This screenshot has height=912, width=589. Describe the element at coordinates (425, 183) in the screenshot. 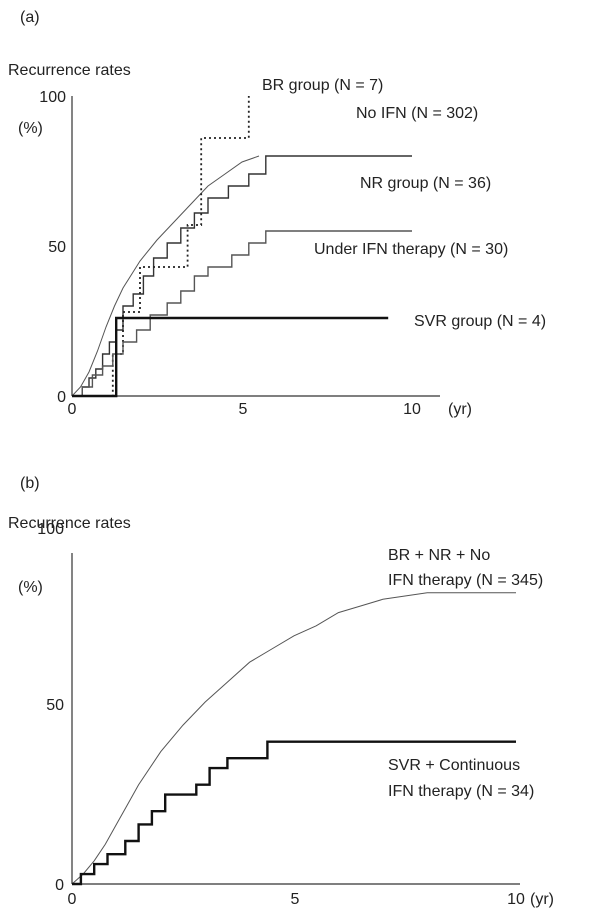

I see `panel-a-label-nr-group: NR group (N = 36)` at that location.